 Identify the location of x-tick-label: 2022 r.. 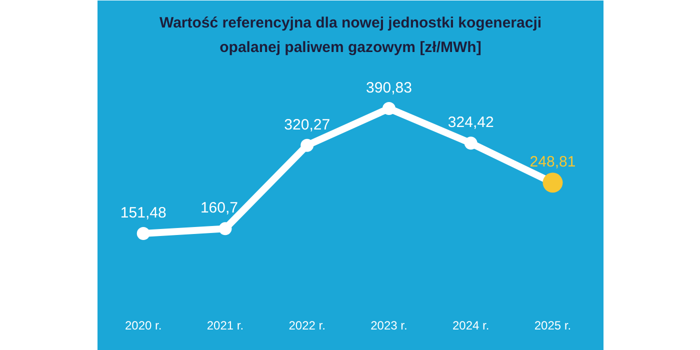
(307, 325).